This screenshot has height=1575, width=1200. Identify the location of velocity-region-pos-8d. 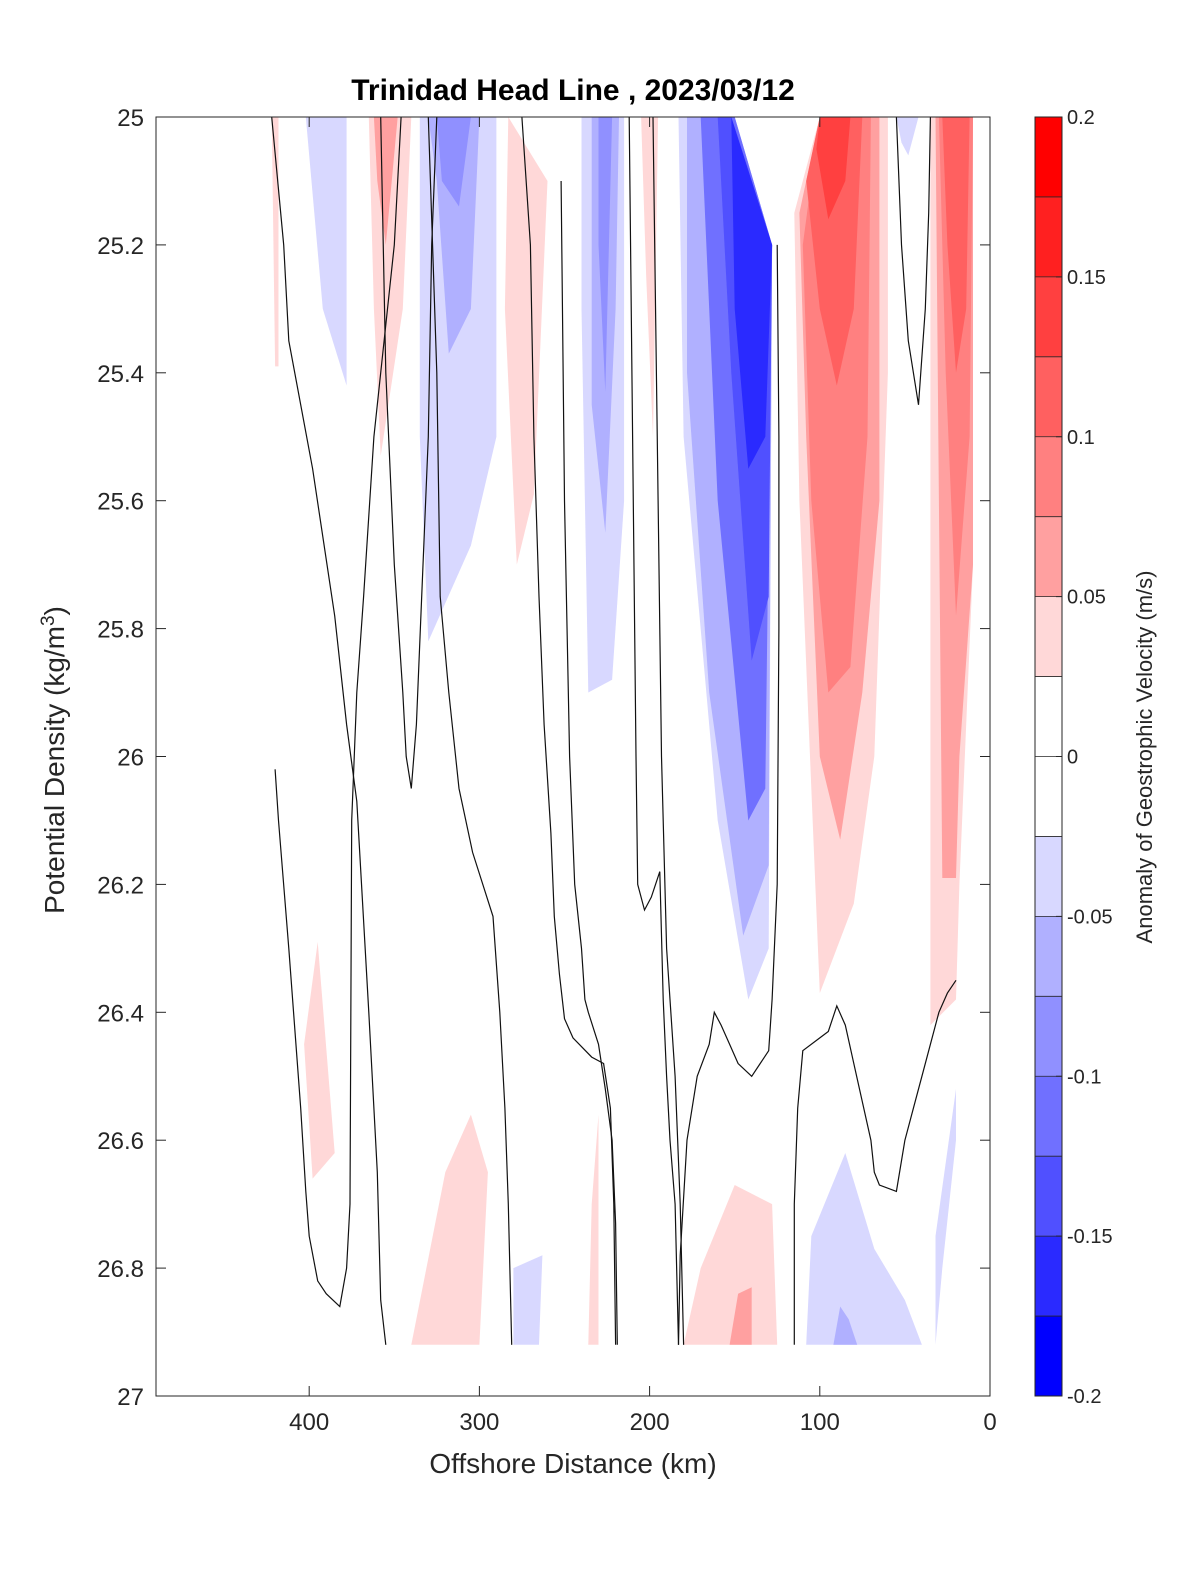
(834, 251).